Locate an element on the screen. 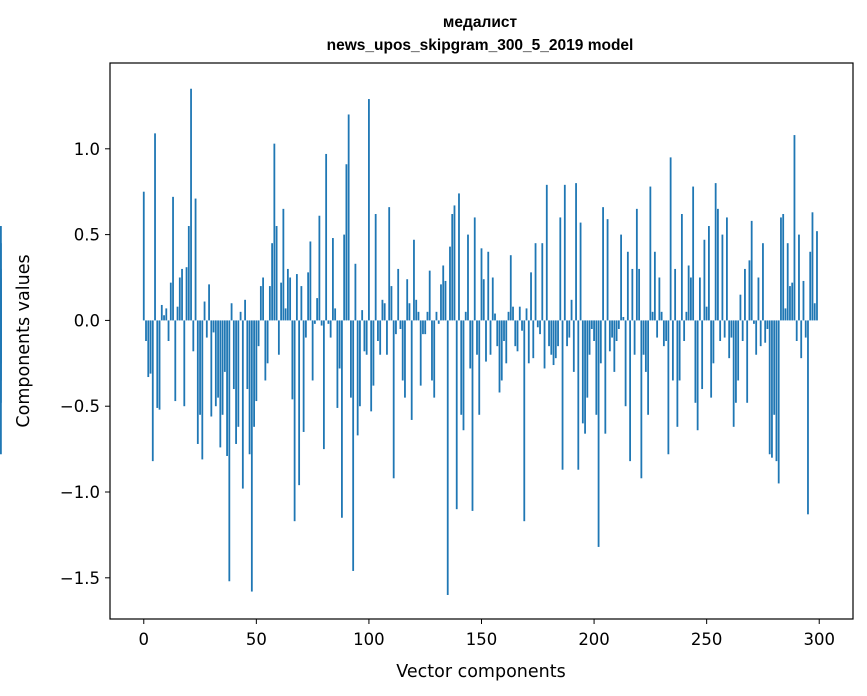 The width and height of the screenshot is (867, 696). x-tick-label: 50 is located at coordinates (256, 639).